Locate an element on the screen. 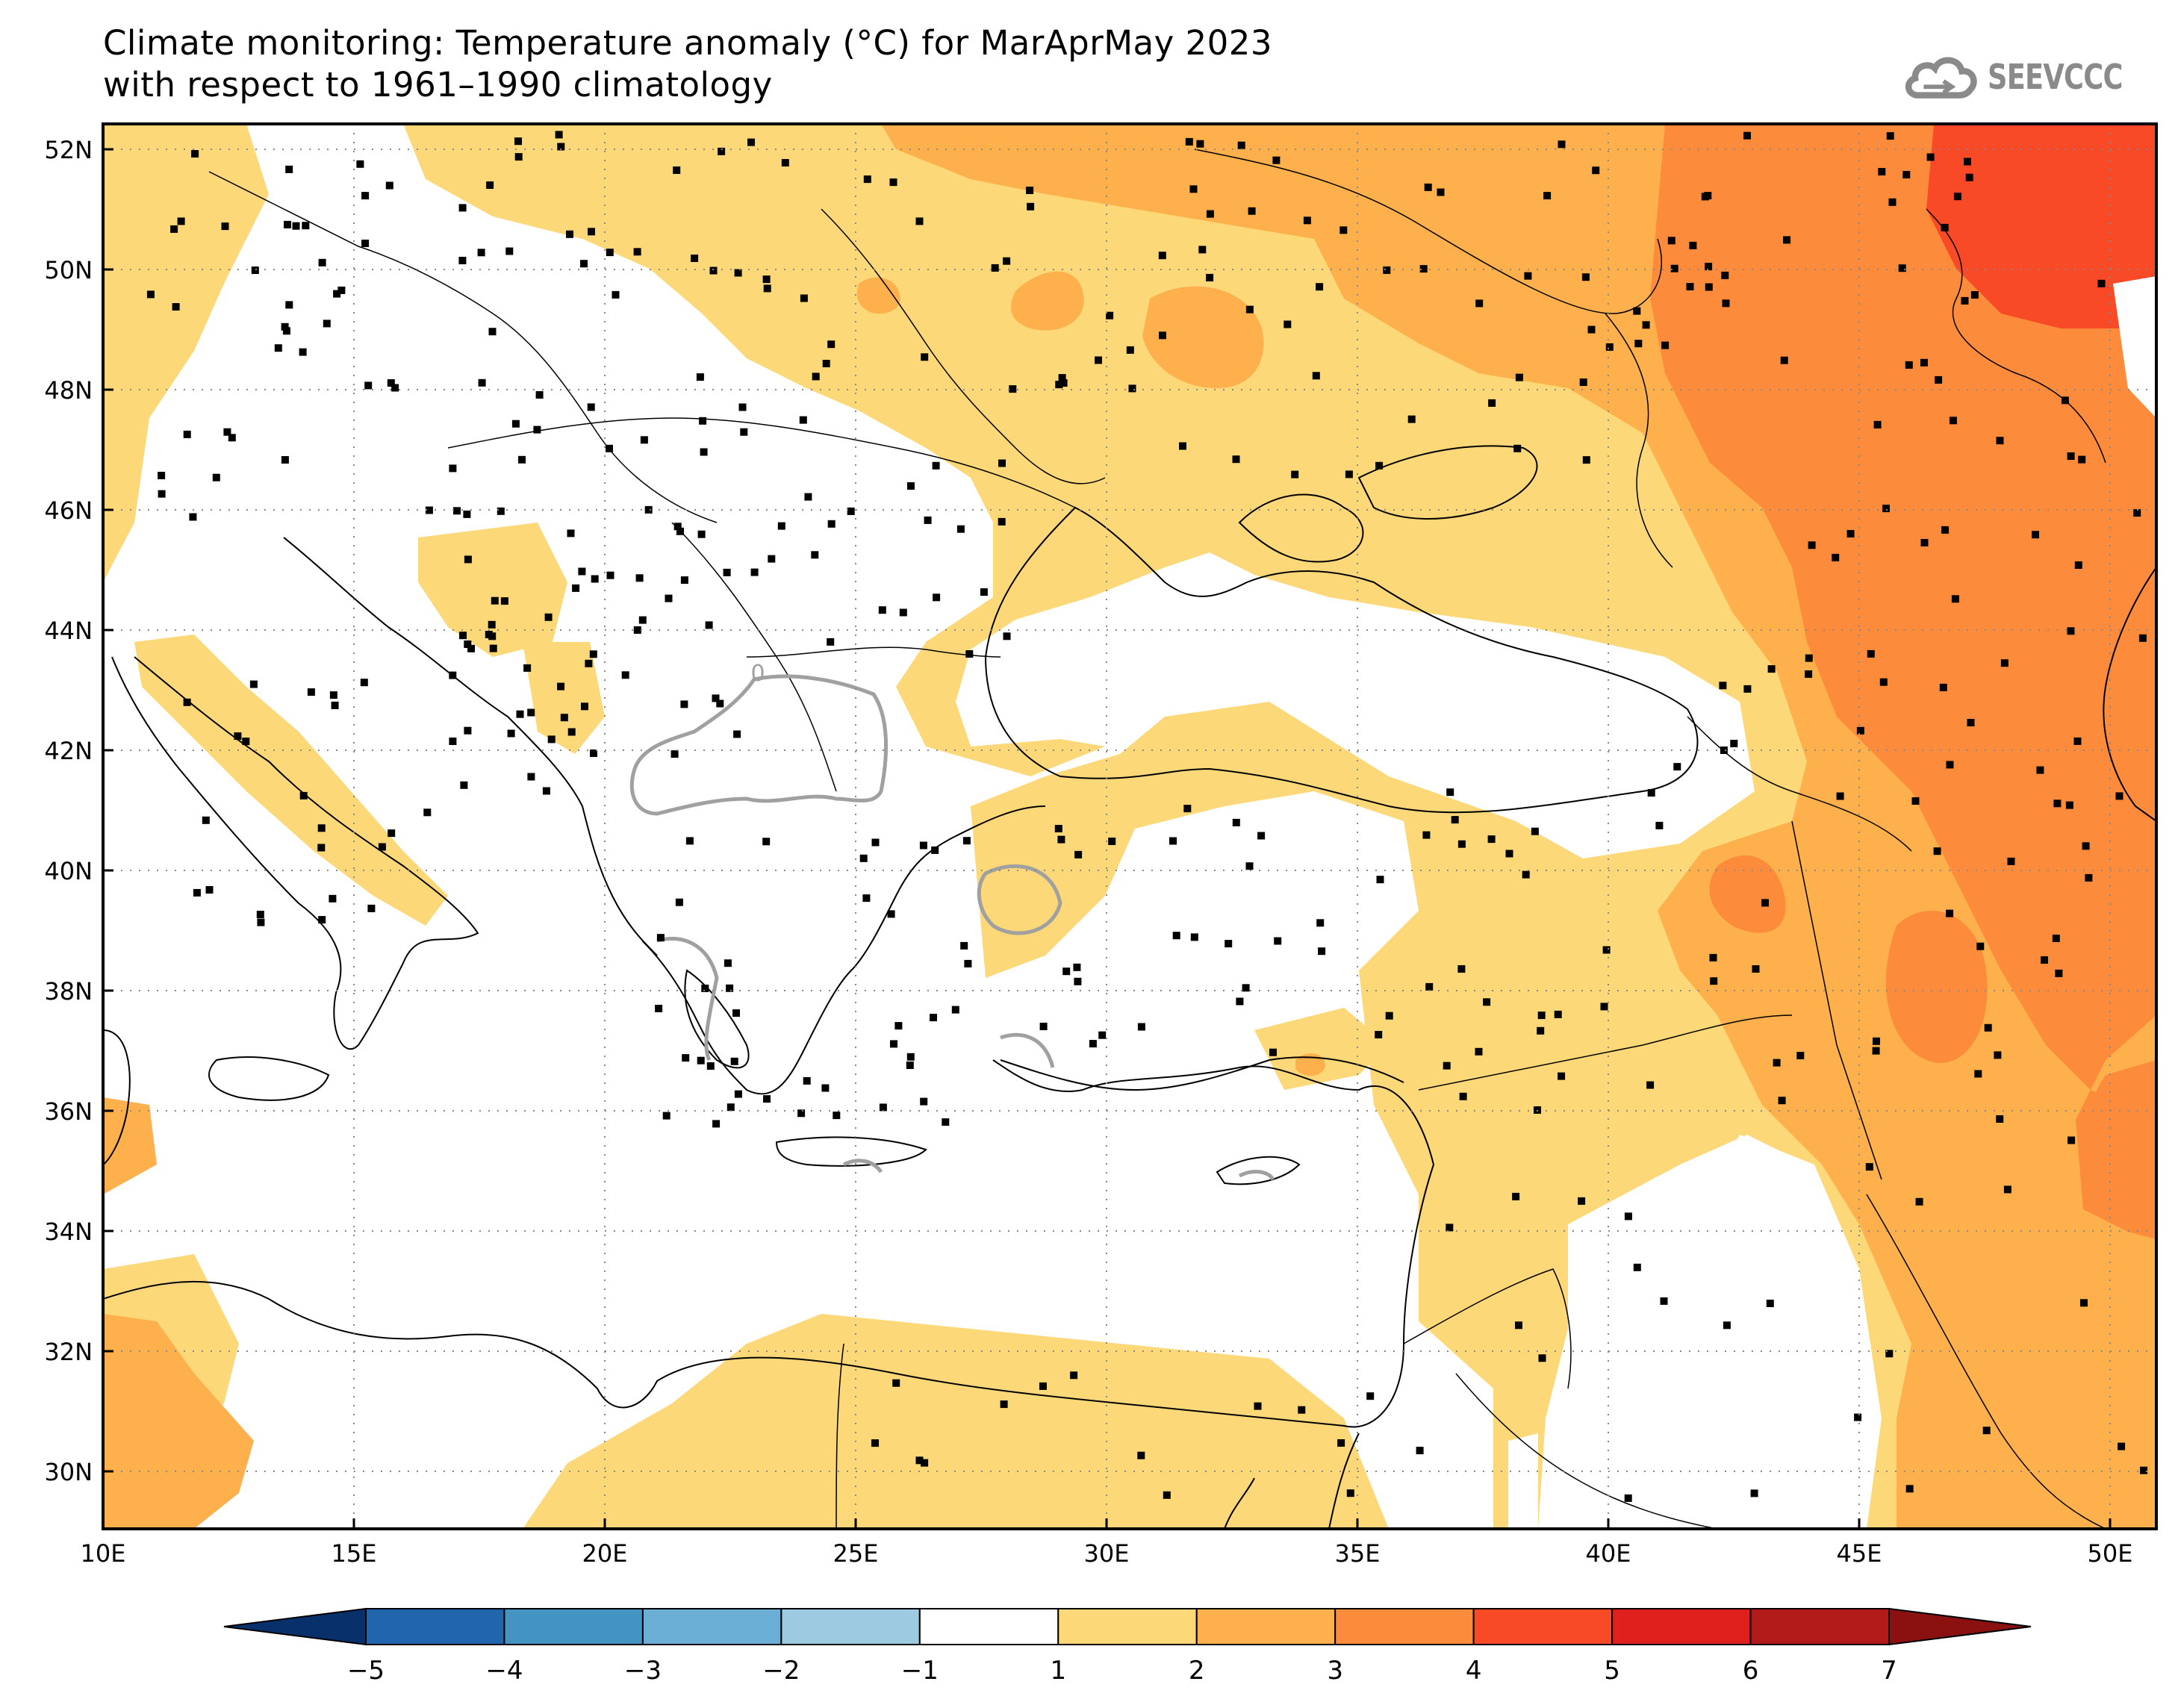 The width and height of the screenshot is (2175, 1708). lat-label: 46N is located at coordinates (68, 510).